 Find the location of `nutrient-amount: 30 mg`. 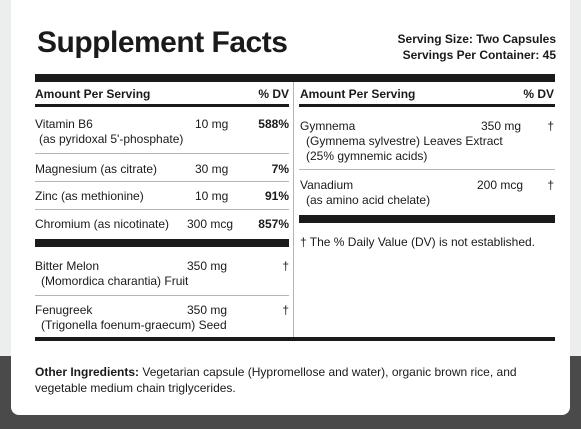

nutrient-amount: 30 mg is located at coordinates (212, 169).